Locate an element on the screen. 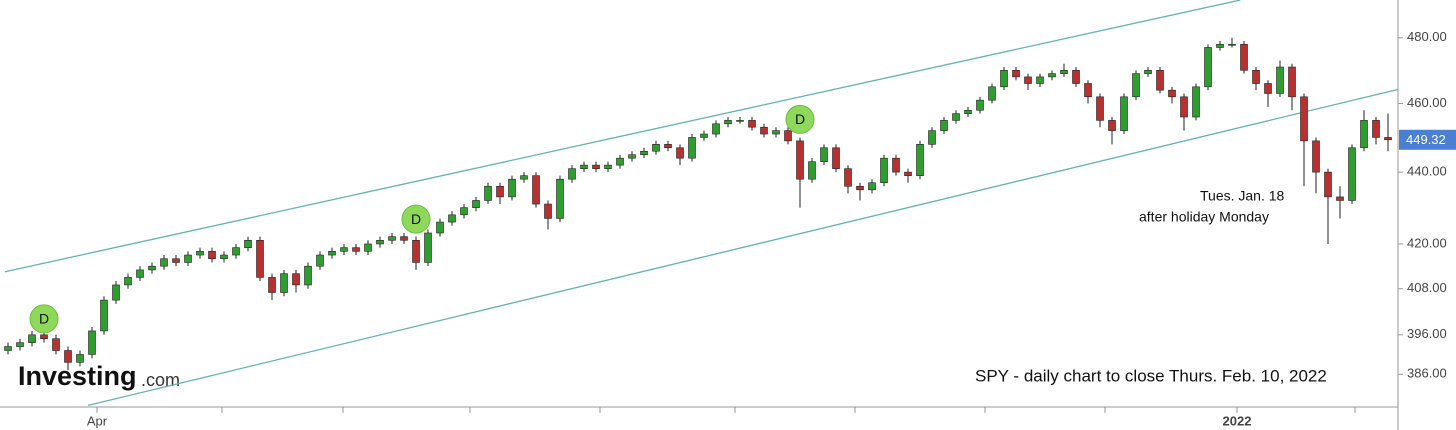 Image resolution: width=1456 pixels, height=430 pixels. y-tick-label: 440.00 is located at coordinates (1427, 171).